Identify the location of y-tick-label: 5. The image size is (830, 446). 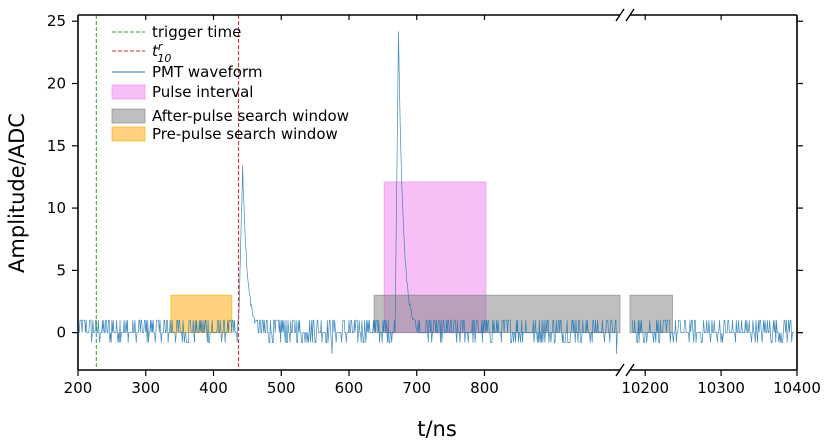
(61, 270).